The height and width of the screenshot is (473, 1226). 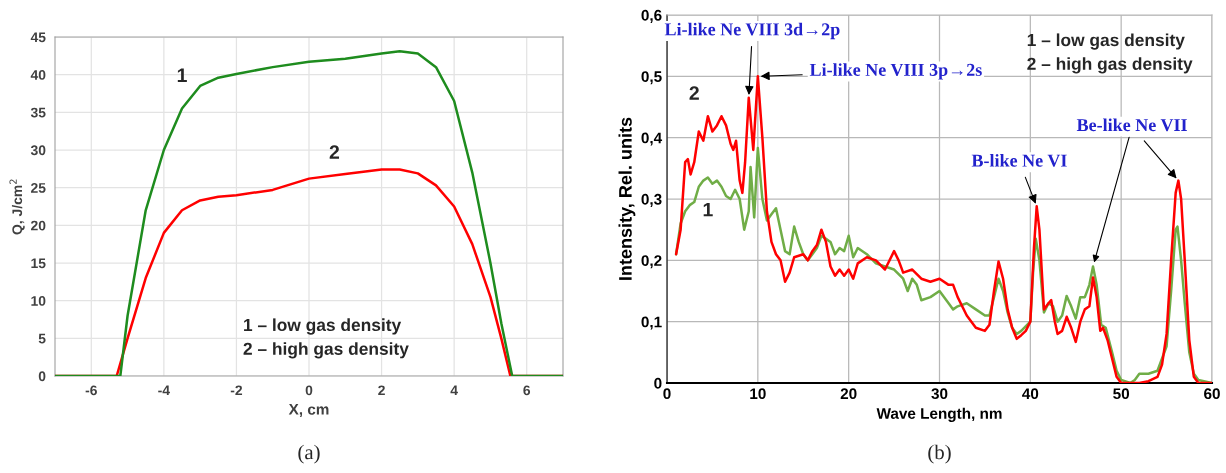 I want to click on y-tick-label: 40, so click(x=38, y=75).